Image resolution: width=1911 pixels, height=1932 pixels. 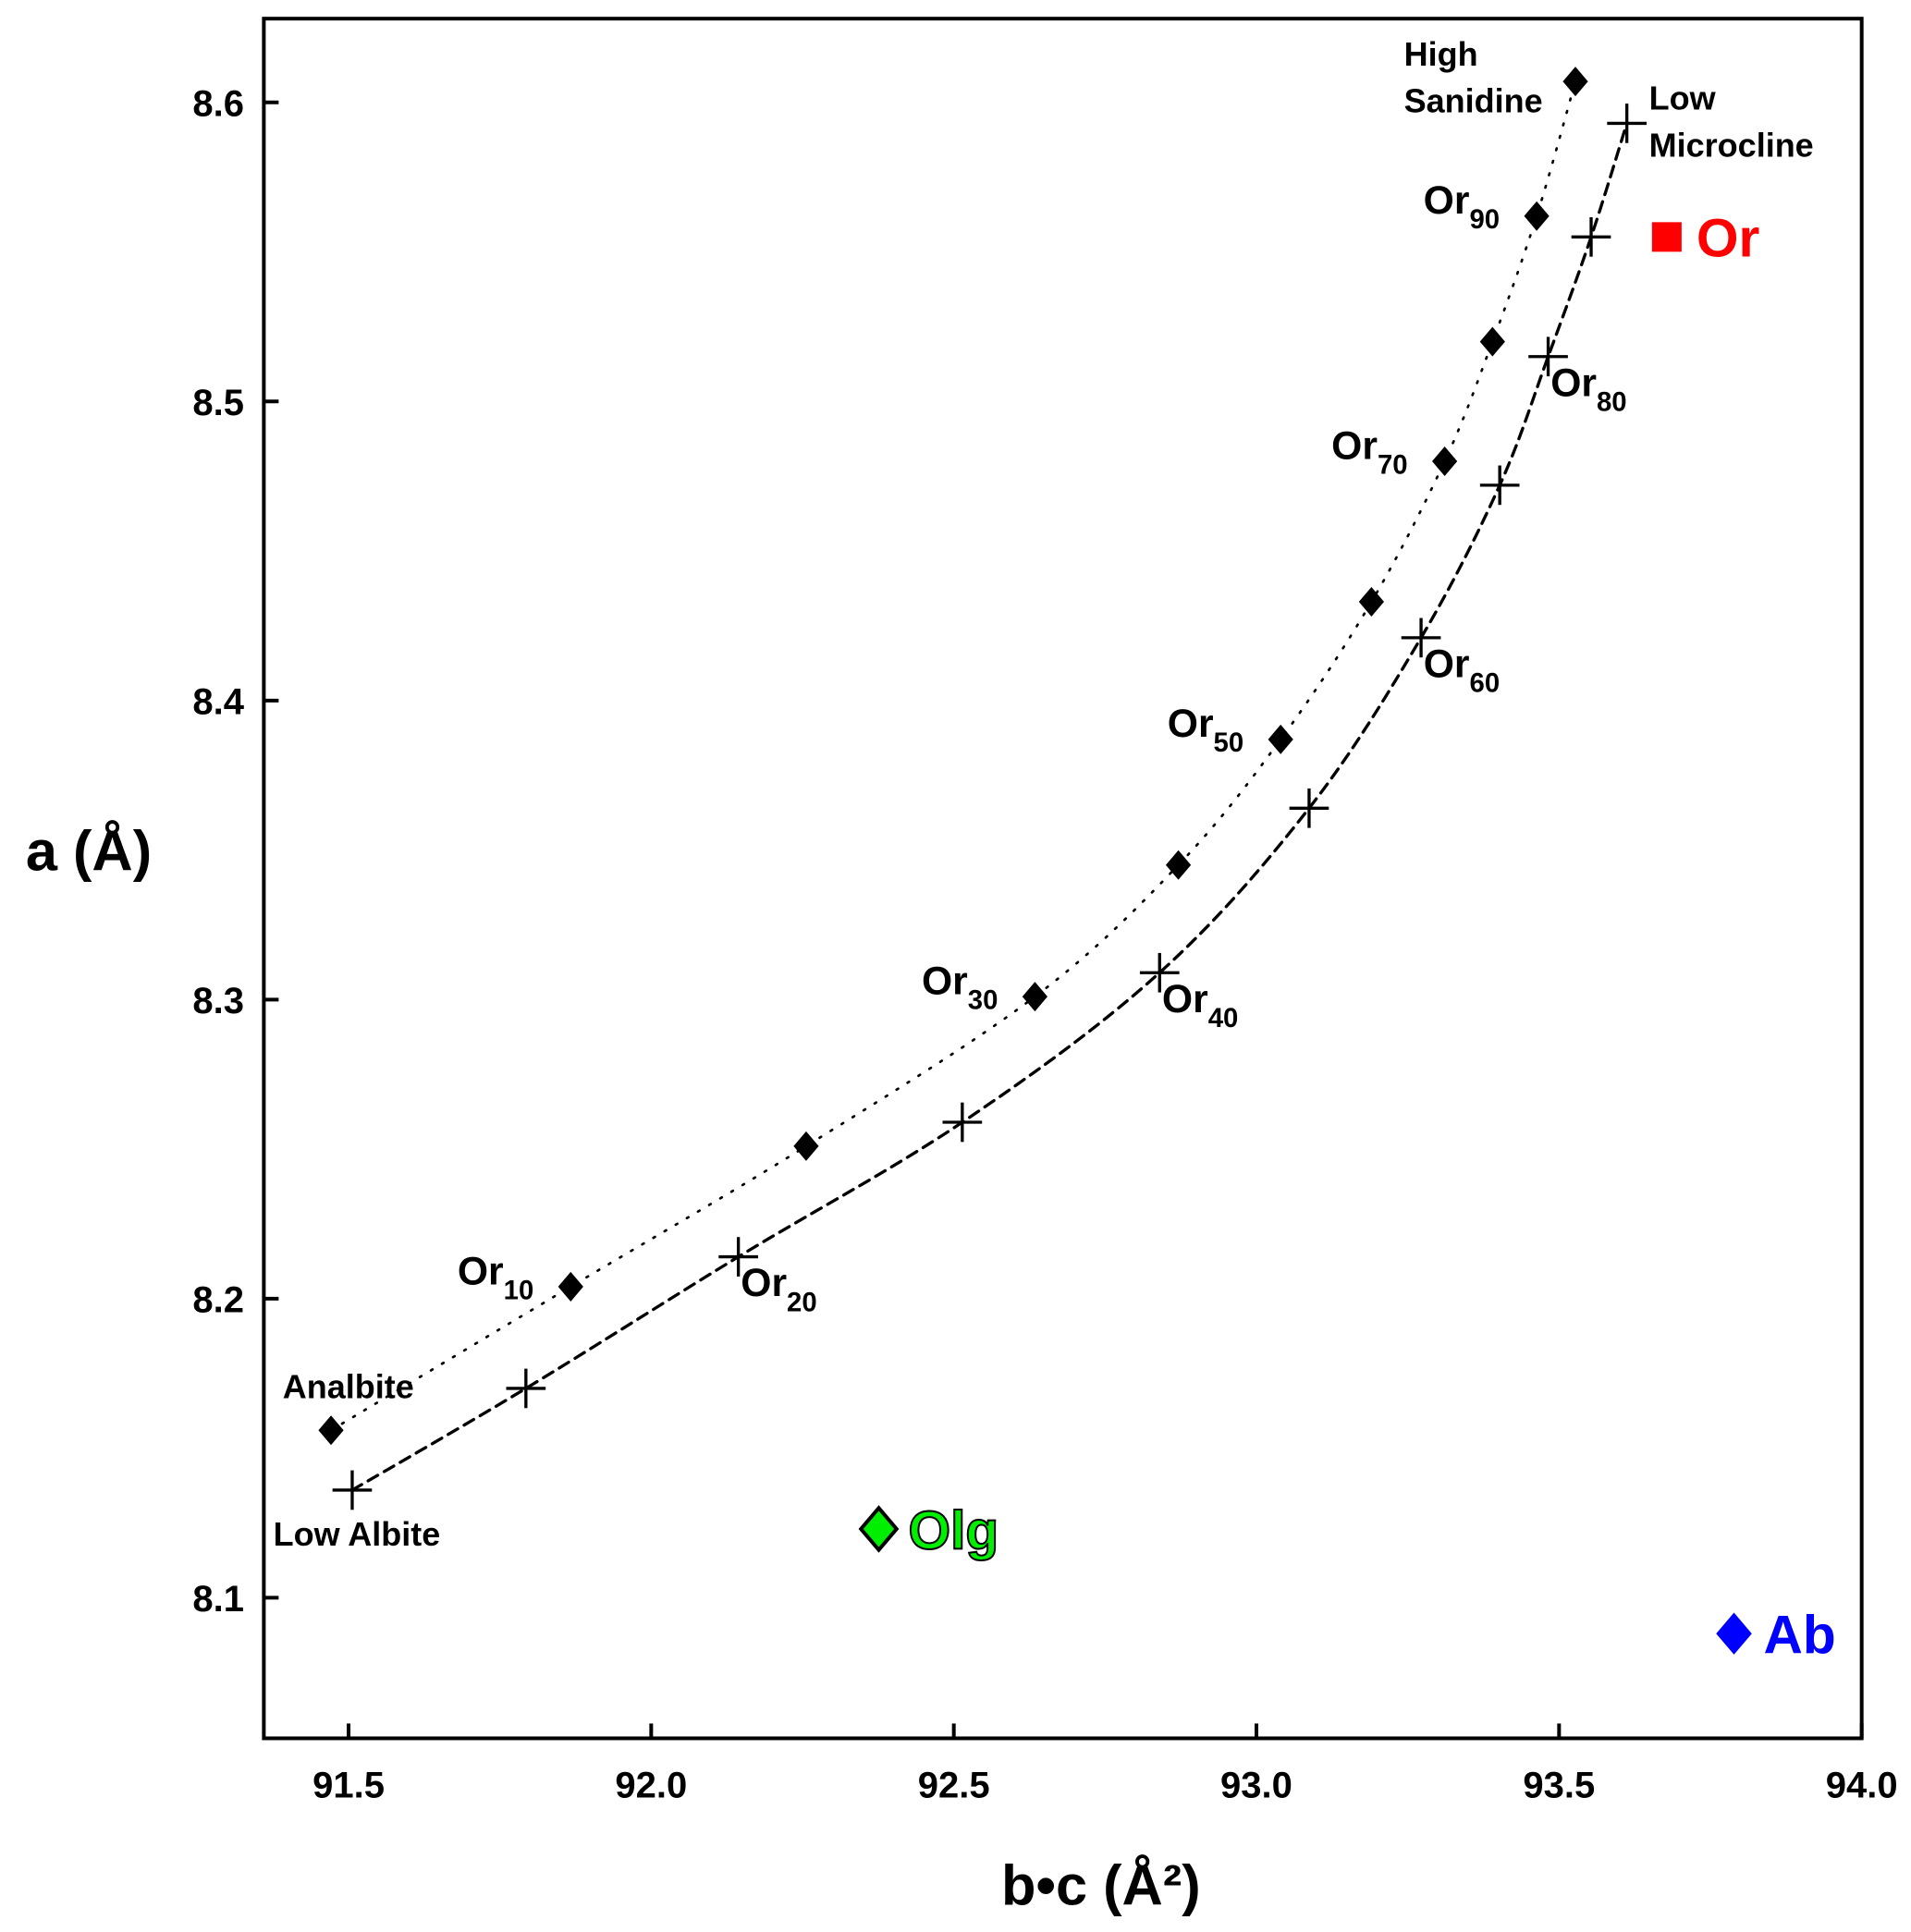 I want to click on x-tick-label: 94.0, so click(x=1862, y=1785).